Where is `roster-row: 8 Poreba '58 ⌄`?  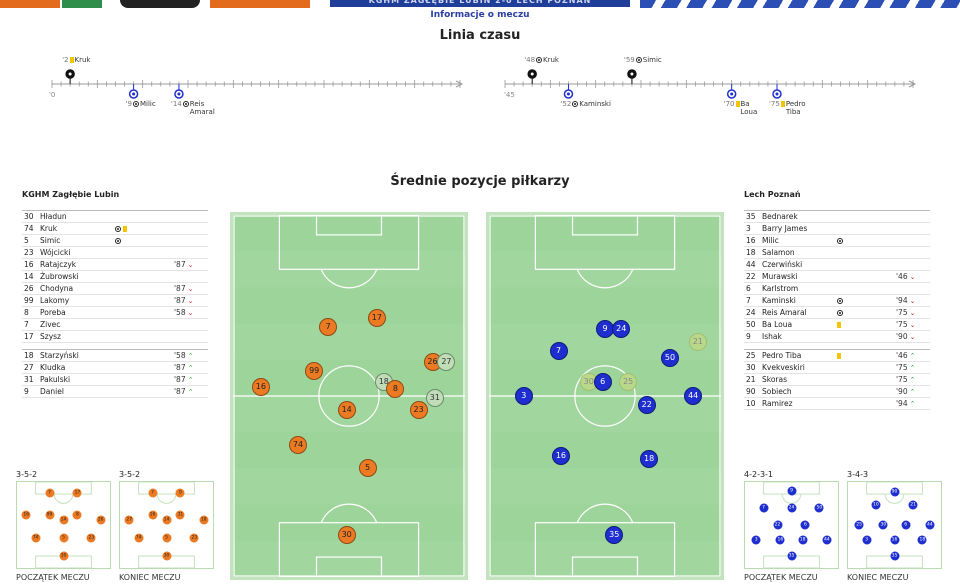 roster-row: 8 Poreba '58 ⌄ is located at coordinates (115, 313).